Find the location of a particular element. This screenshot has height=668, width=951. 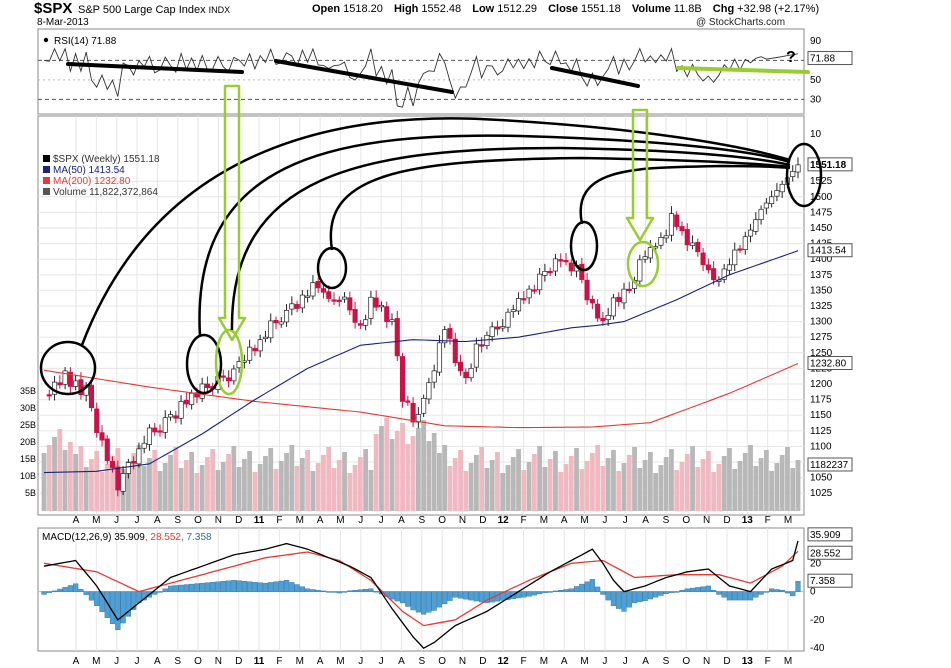

rsi-tick-label: 10 is located at coordinates (816, 134).